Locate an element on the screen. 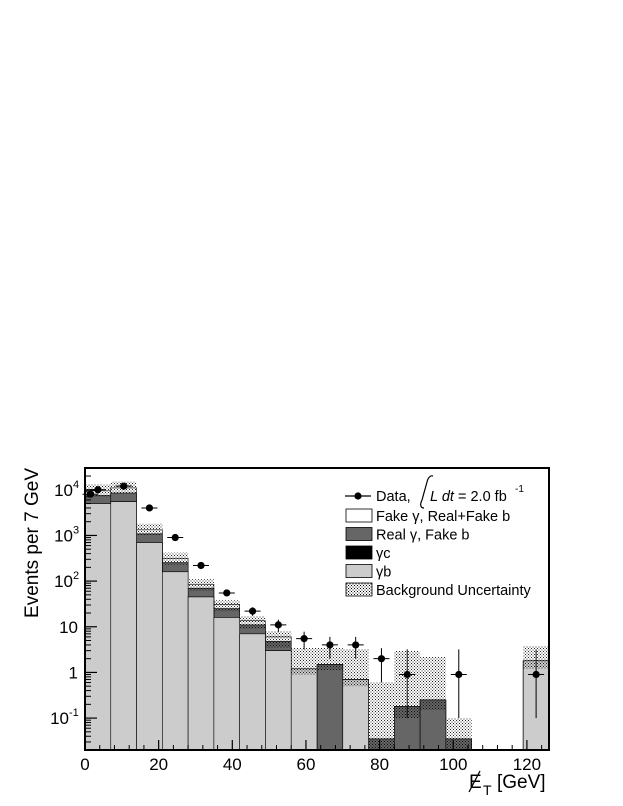 The width and height of the screenshot is (623, 806). y-tick-label-0: 10 is located at coordinates (63, 490).